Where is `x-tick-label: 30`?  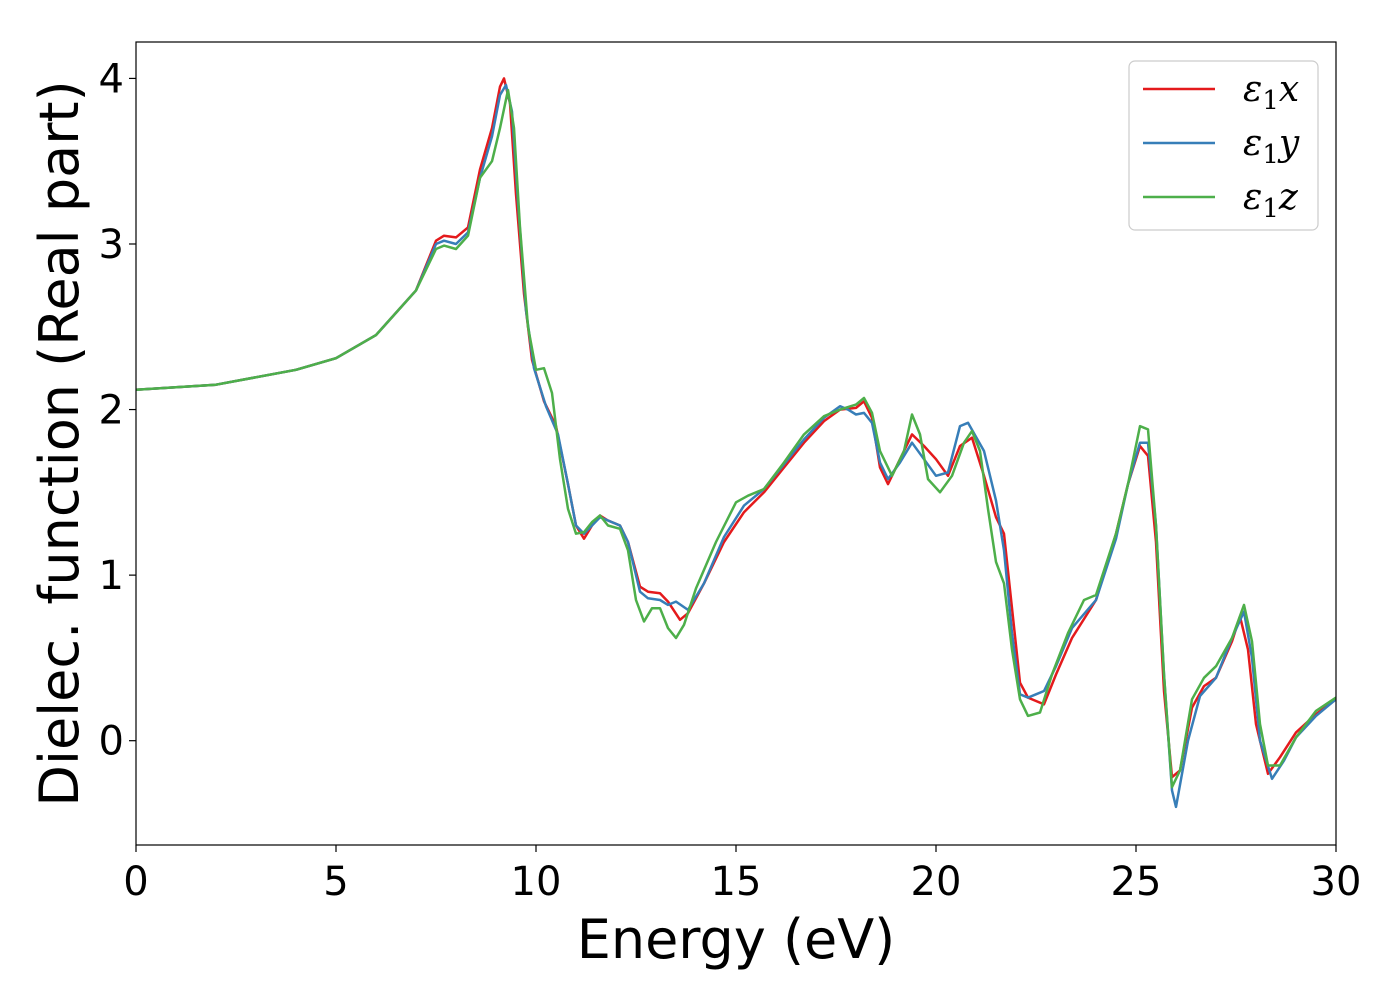 x-tick-label: 30 is located at coordinates (1336, 882).